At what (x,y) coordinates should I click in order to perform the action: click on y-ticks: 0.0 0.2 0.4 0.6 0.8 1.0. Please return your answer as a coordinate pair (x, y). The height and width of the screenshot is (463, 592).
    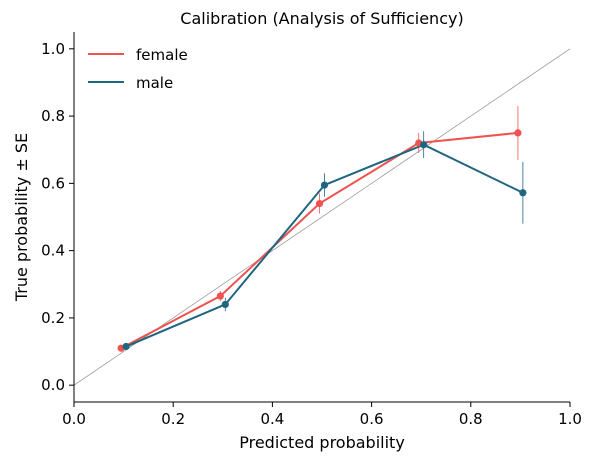
    Looking at the image, I should click on (57, 217).